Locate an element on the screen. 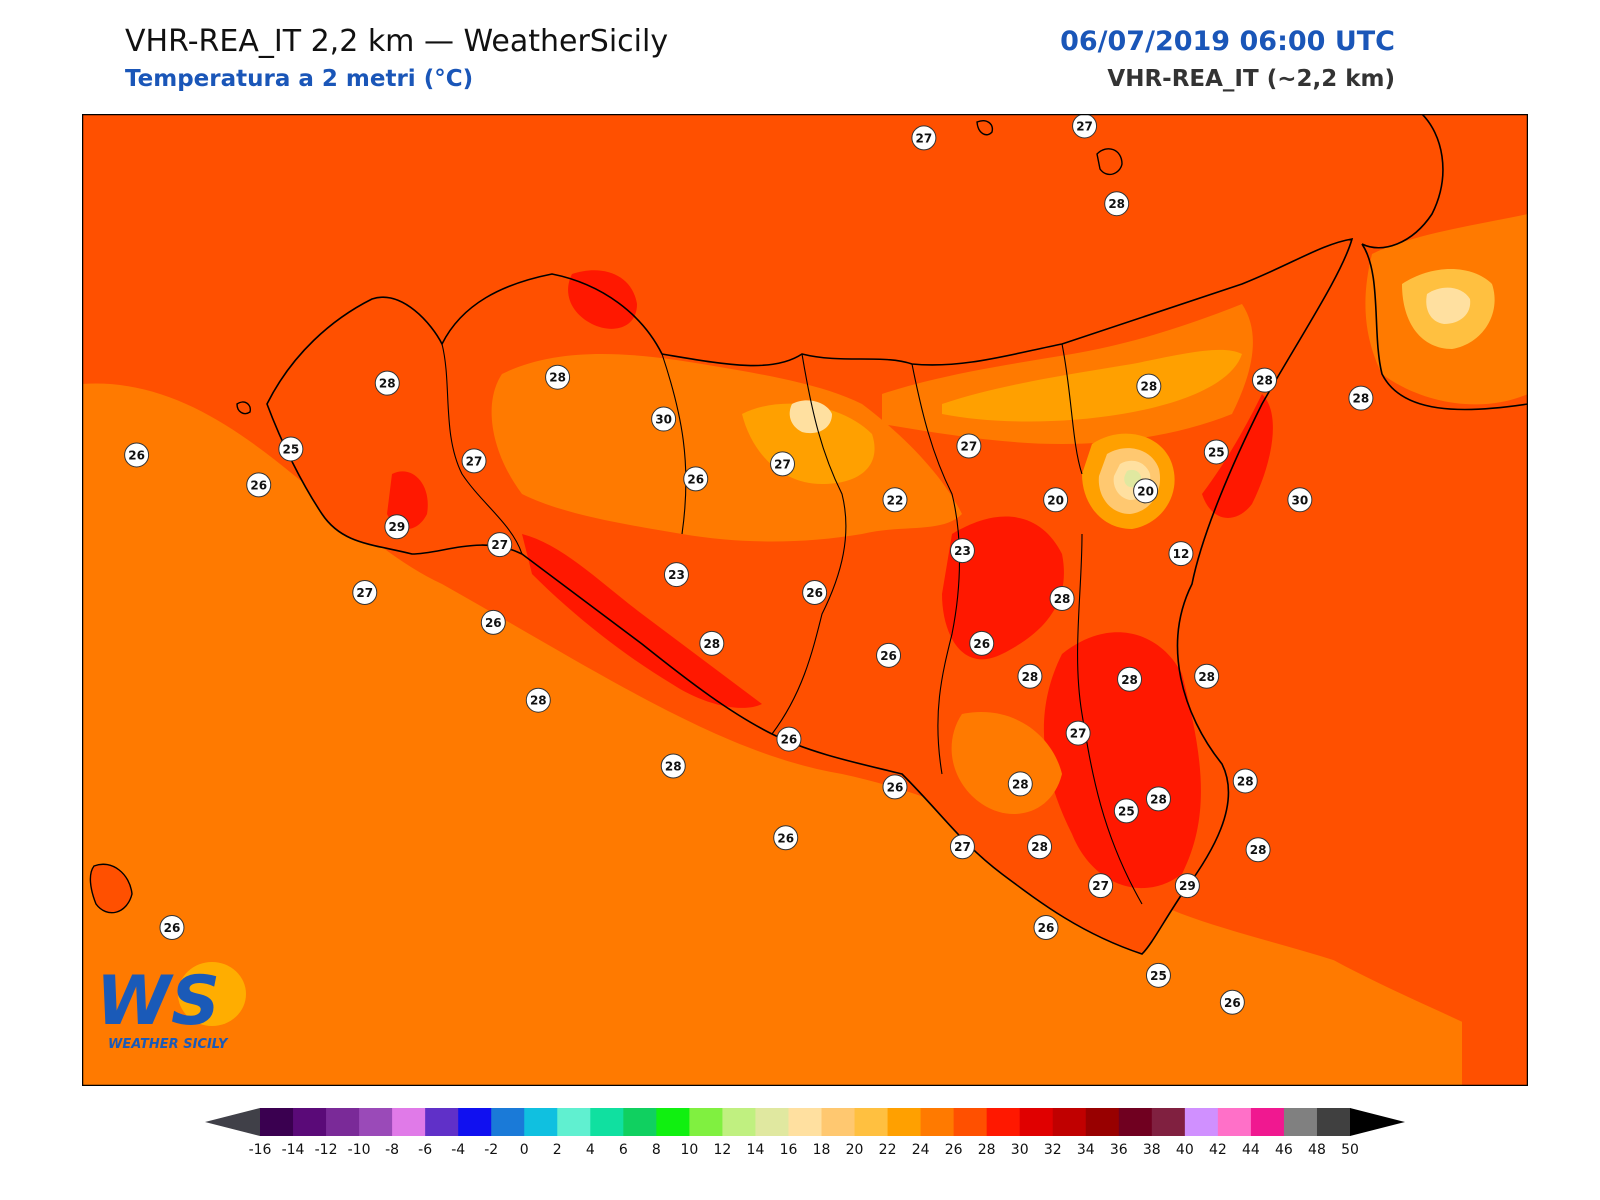 The width and height of the screenshot is (1600, 1200). station-marker: 23 is located at coordinates (676, 575).